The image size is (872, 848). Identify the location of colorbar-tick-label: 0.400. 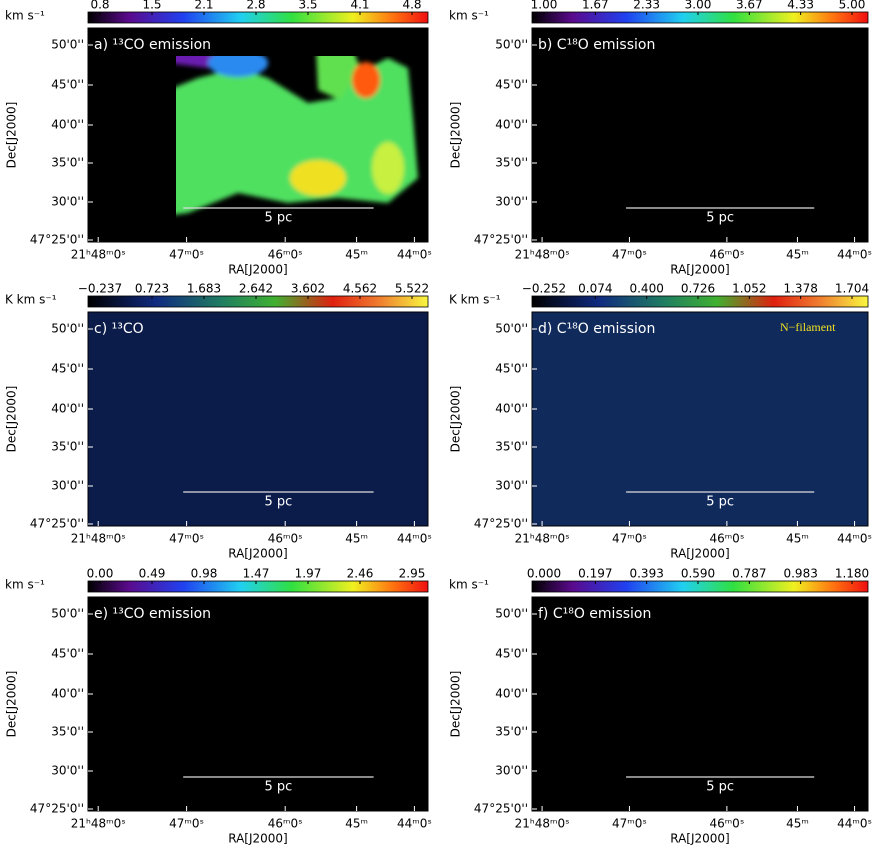
(646, 289).